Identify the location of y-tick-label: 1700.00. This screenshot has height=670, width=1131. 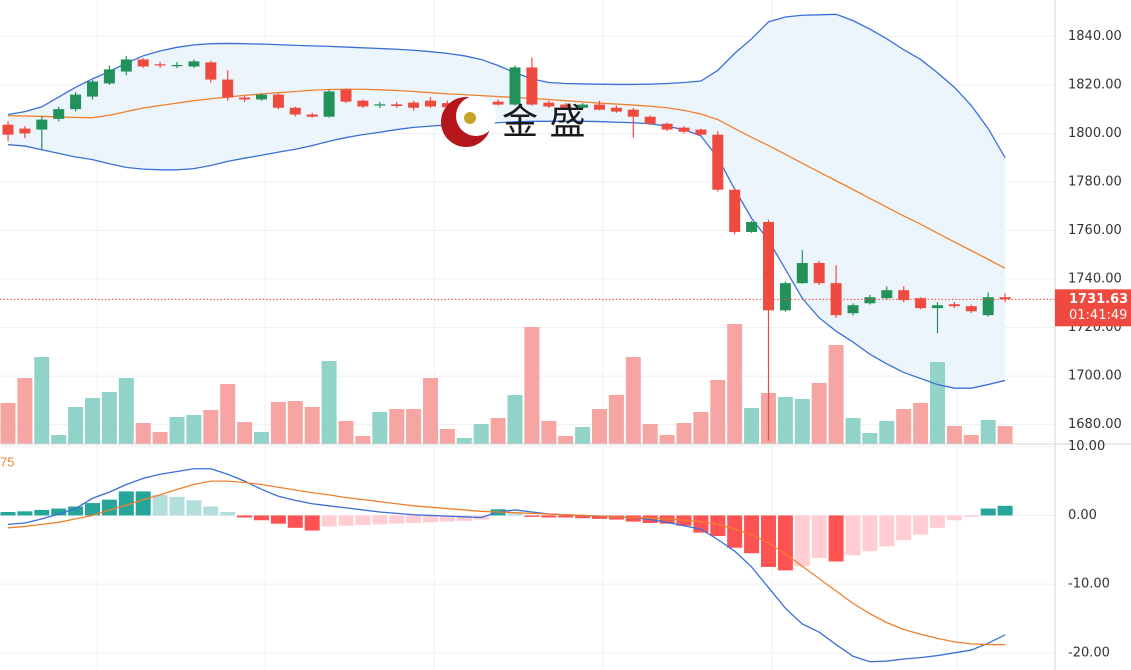
(1095, 376).